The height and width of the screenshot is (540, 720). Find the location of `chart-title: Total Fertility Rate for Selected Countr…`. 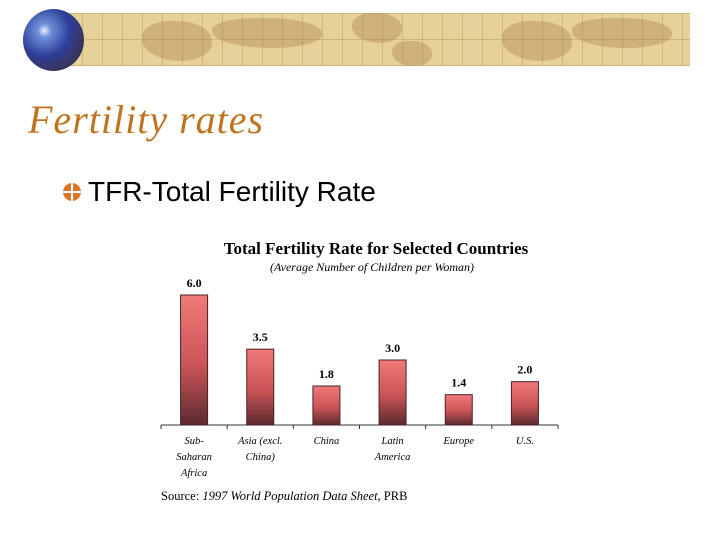

chart-title: Total Fertility Rate for Selected Countr… is located at coordinates (376, 248).